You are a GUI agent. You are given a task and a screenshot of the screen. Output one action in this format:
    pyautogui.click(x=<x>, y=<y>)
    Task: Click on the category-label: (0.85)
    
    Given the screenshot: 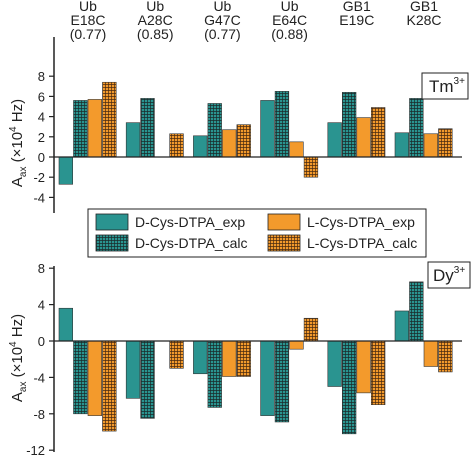 What is the action you would take?
    pyautogui.click(x=155, y=34)
    